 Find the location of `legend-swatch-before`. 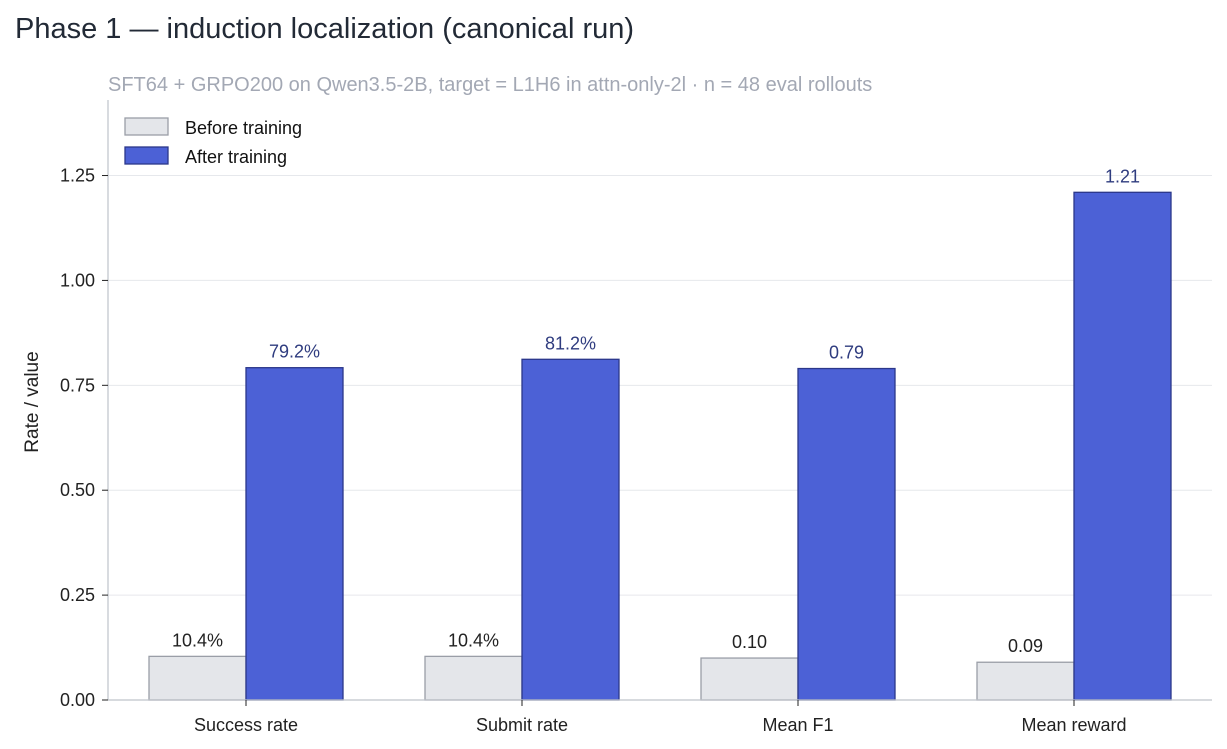

legend-swatch-before is located at coordinates (146, 126).